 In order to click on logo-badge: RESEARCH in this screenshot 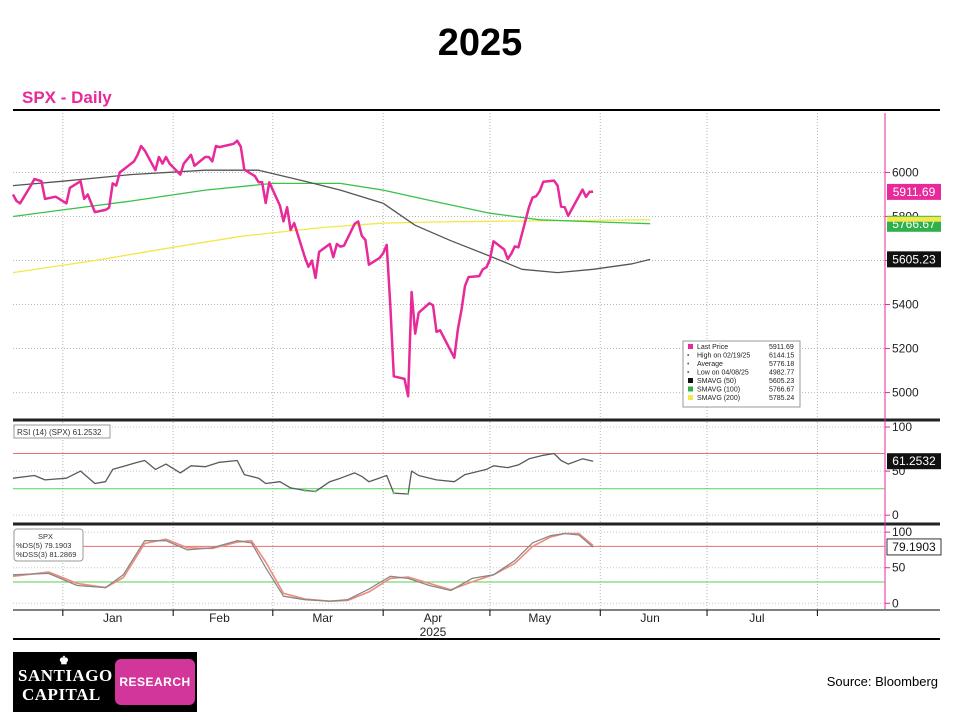, I will do `click(155, 682)`.